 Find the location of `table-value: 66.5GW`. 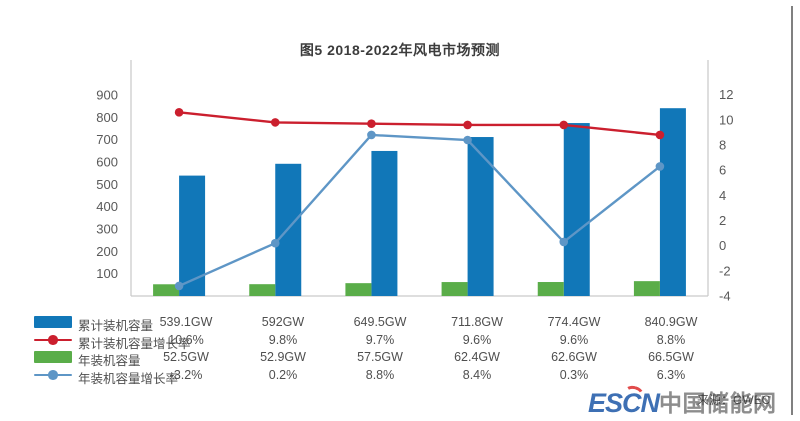

table-value: 66.5GW is located at coordinates (671, 357).